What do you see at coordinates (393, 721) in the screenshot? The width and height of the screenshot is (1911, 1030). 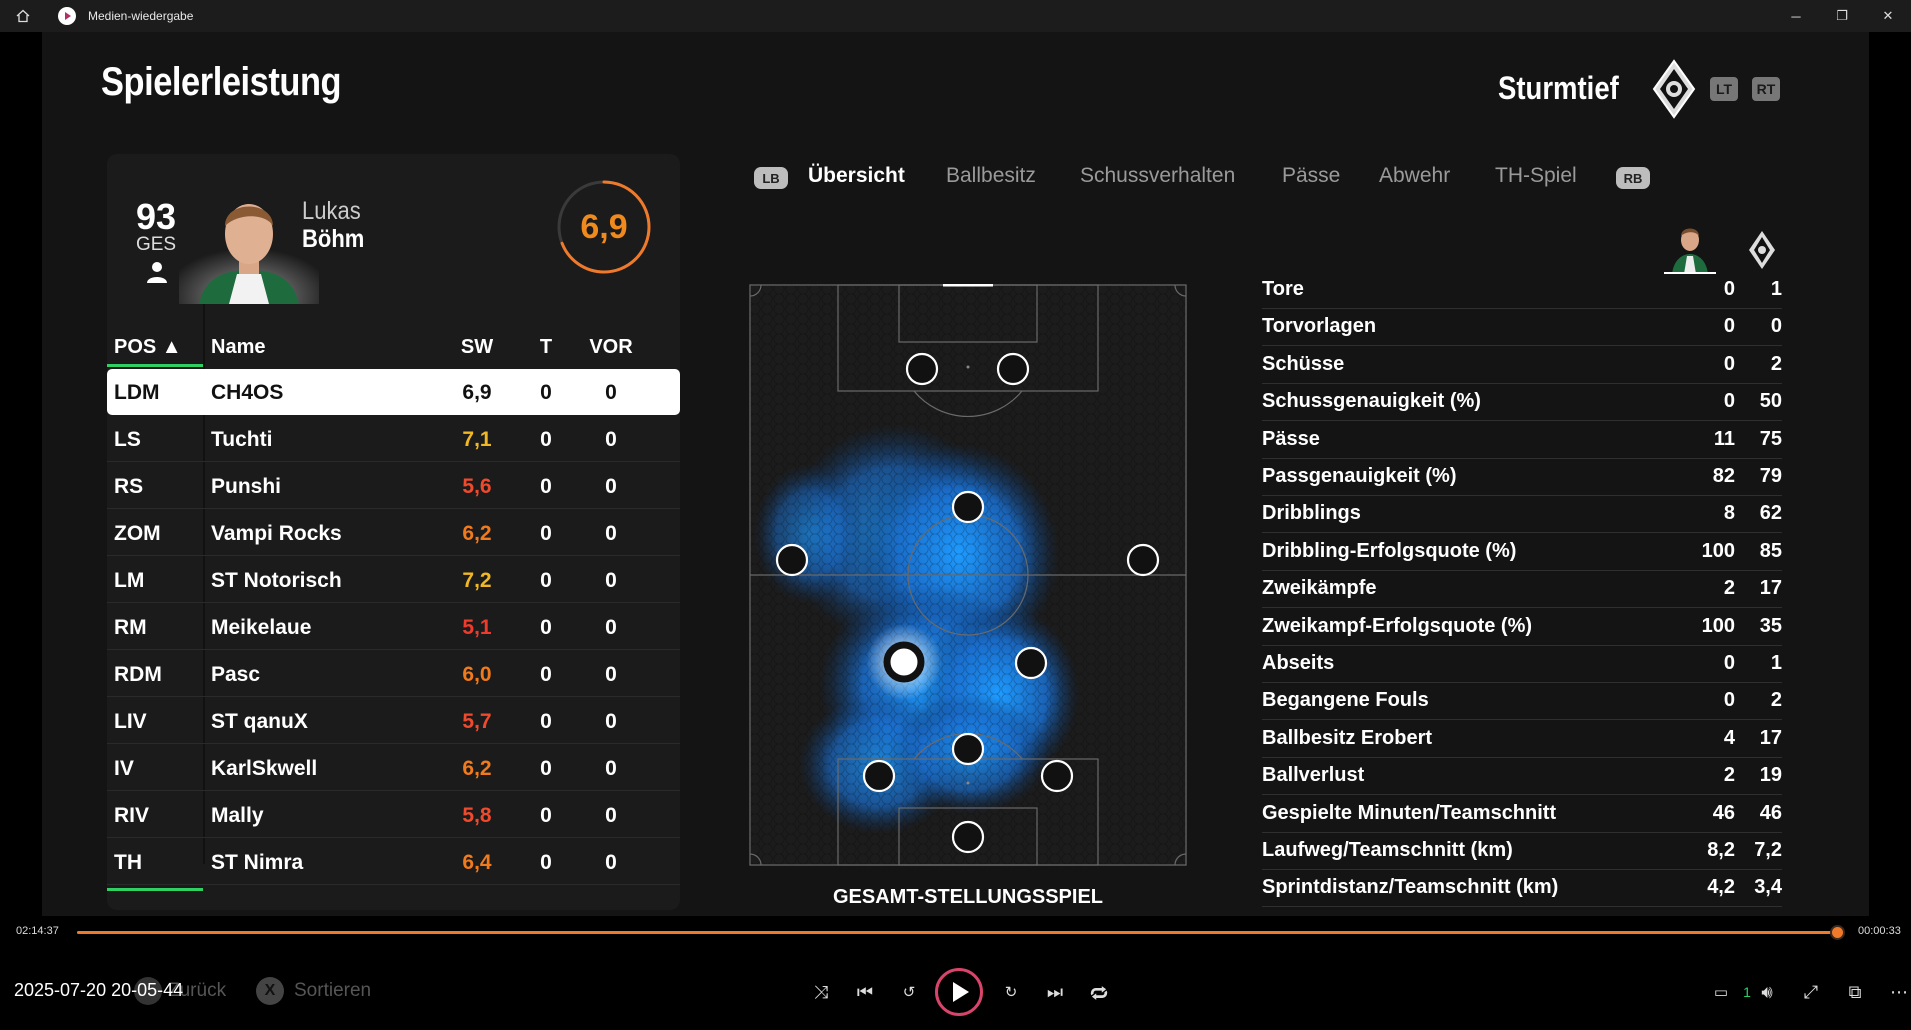 I see `table-row: LIV ST qanuX 5,7 0 0` at bounding box center [393, 721].